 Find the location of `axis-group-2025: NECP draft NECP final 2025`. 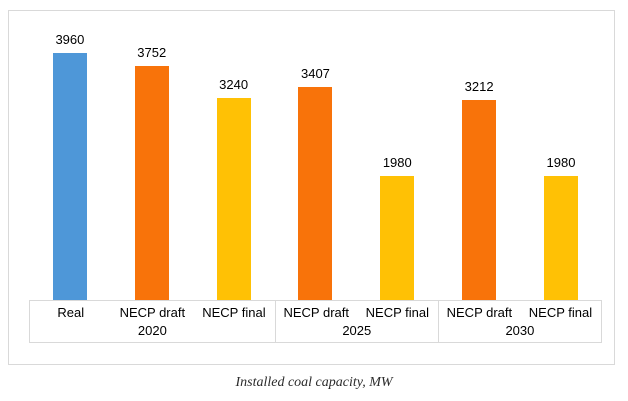

axis-group-2025: NECP draft NECP final 2025 is located at coordinates (356, 321).